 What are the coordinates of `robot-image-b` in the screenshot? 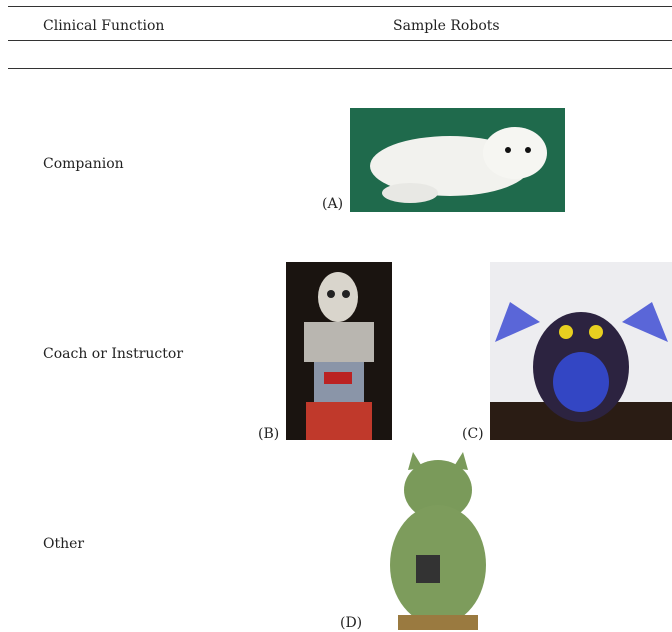 It's located at (339, 351).